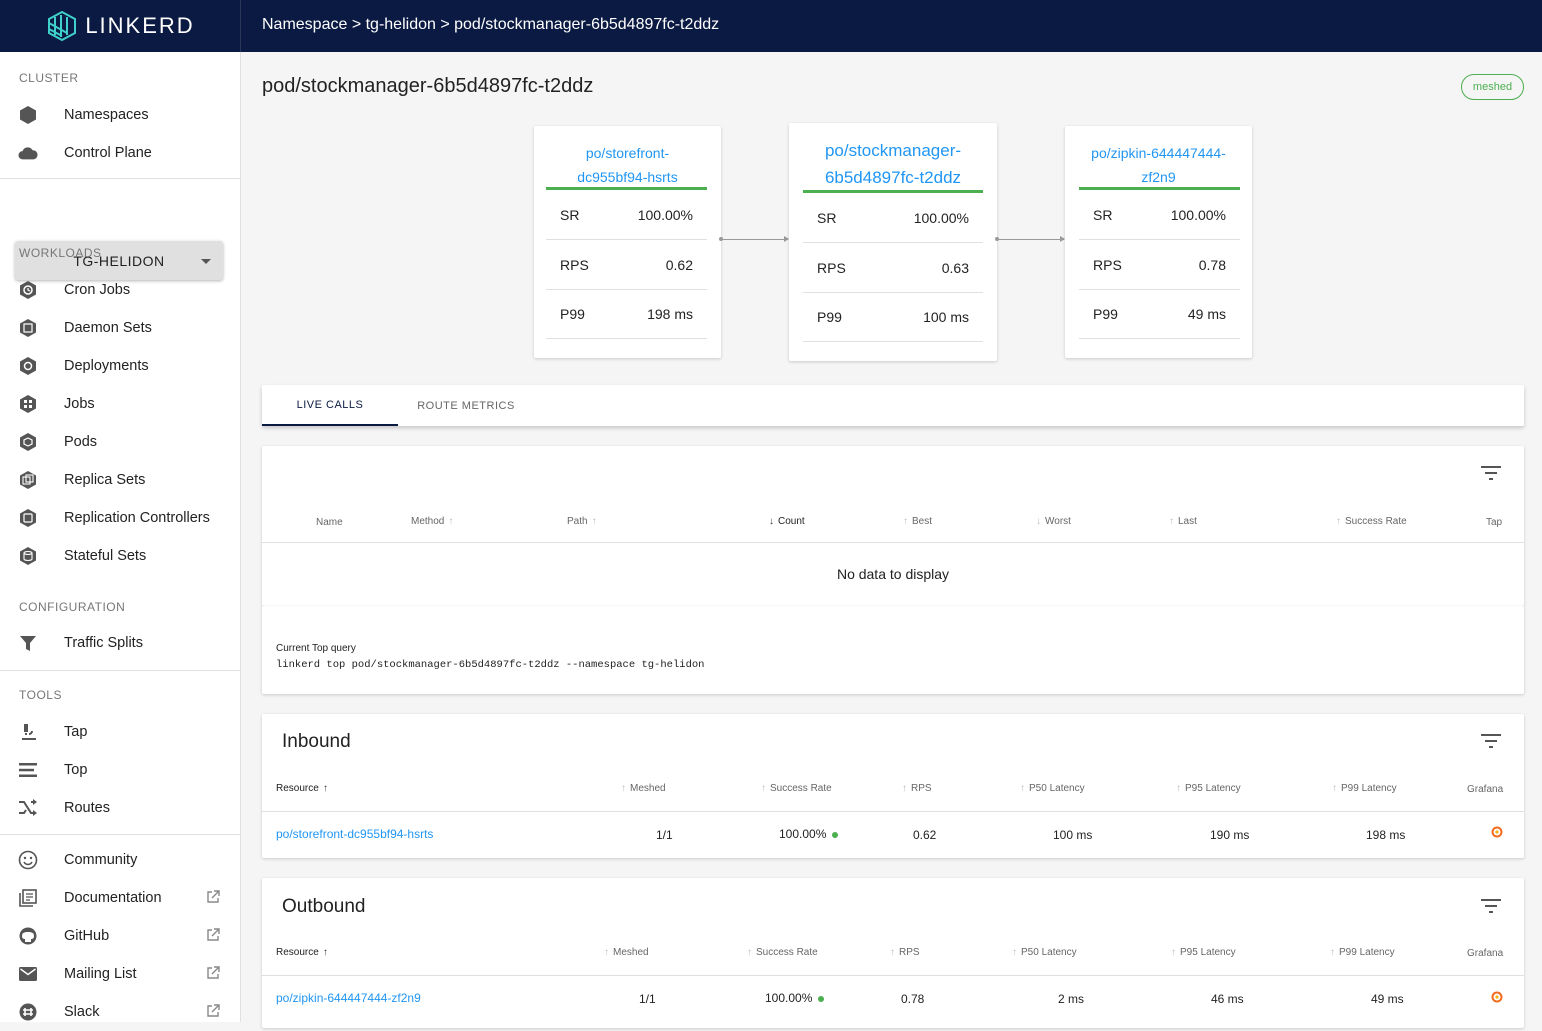  I want to click on book-icon, so click(28, 898).